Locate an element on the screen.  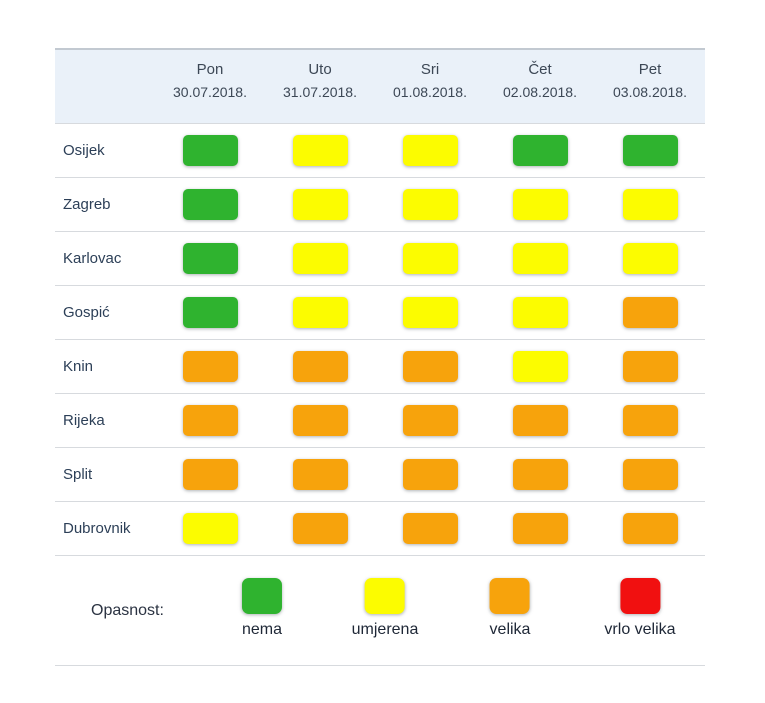
day-name: Čet is located at coordinates (540, 69).